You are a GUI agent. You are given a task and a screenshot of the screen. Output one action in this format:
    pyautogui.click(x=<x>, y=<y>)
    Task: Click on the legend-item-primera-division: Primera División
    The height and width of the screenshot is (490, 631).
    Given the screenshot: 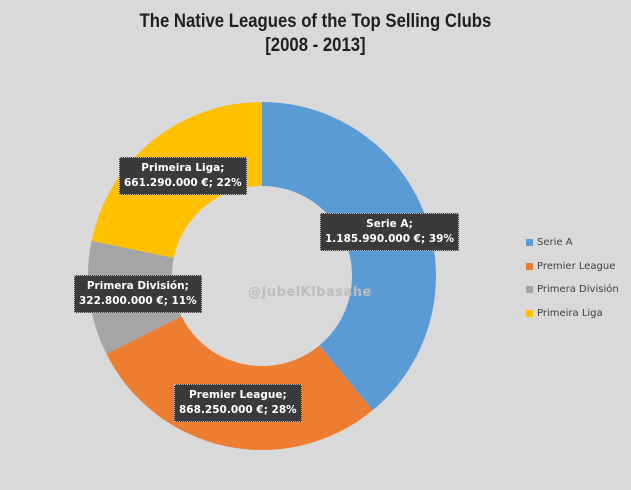 What is the action you would take?
    pyautogui.click(x=572, y=290)
    